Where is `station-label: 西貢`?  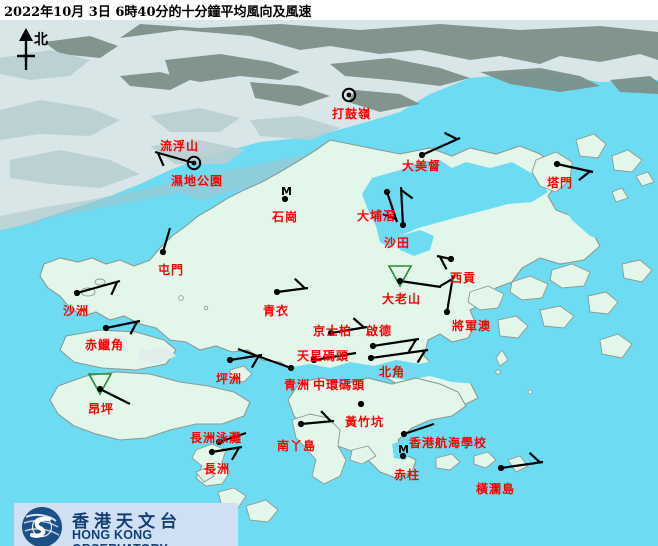
station-label: 西貢 is located at coordinates (463, 278).